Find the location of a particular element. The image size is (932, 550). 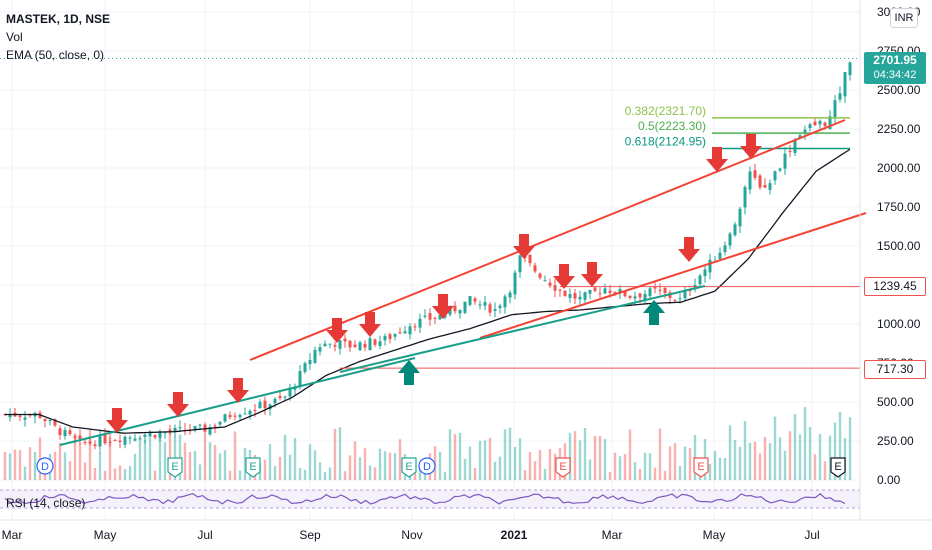

y-tick-label: 500.00 is located at coordinates (895, 402).